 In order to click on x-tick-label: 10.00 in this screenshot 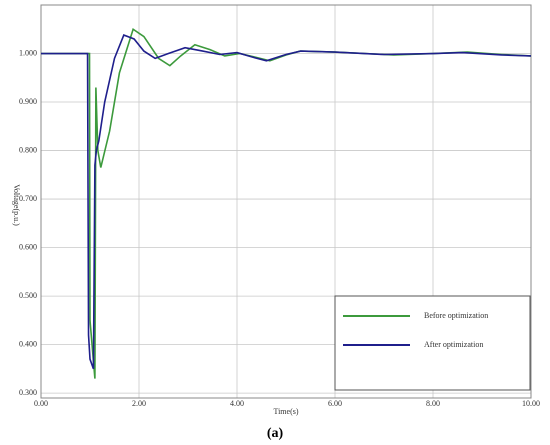, I will do `click(531, 403)`.